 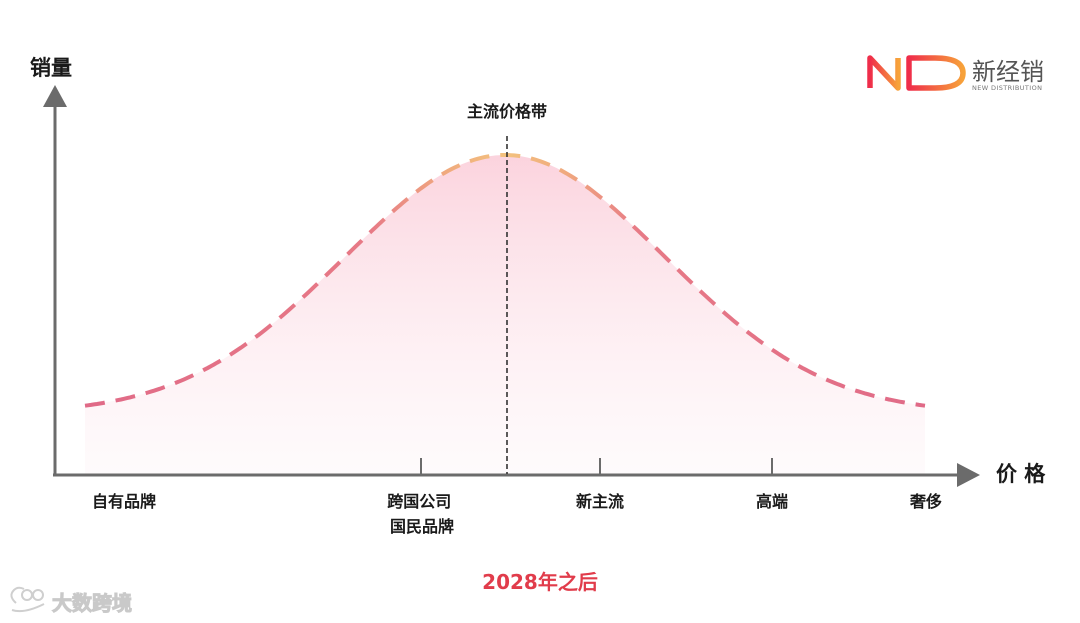 I want to click on x-tick-label: 高端, so click(x=772, y=501).